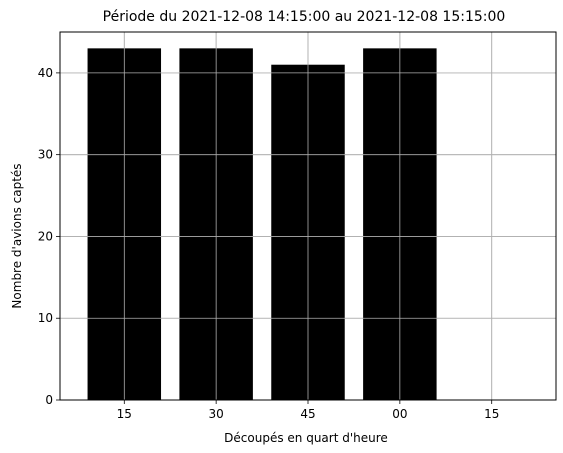 The height and width of the screenshot is (453, 563). What do you see at coordinates (45, 73) in the screenshot?
I see `y-tick-label: 40` at bounding box center [45, 73].